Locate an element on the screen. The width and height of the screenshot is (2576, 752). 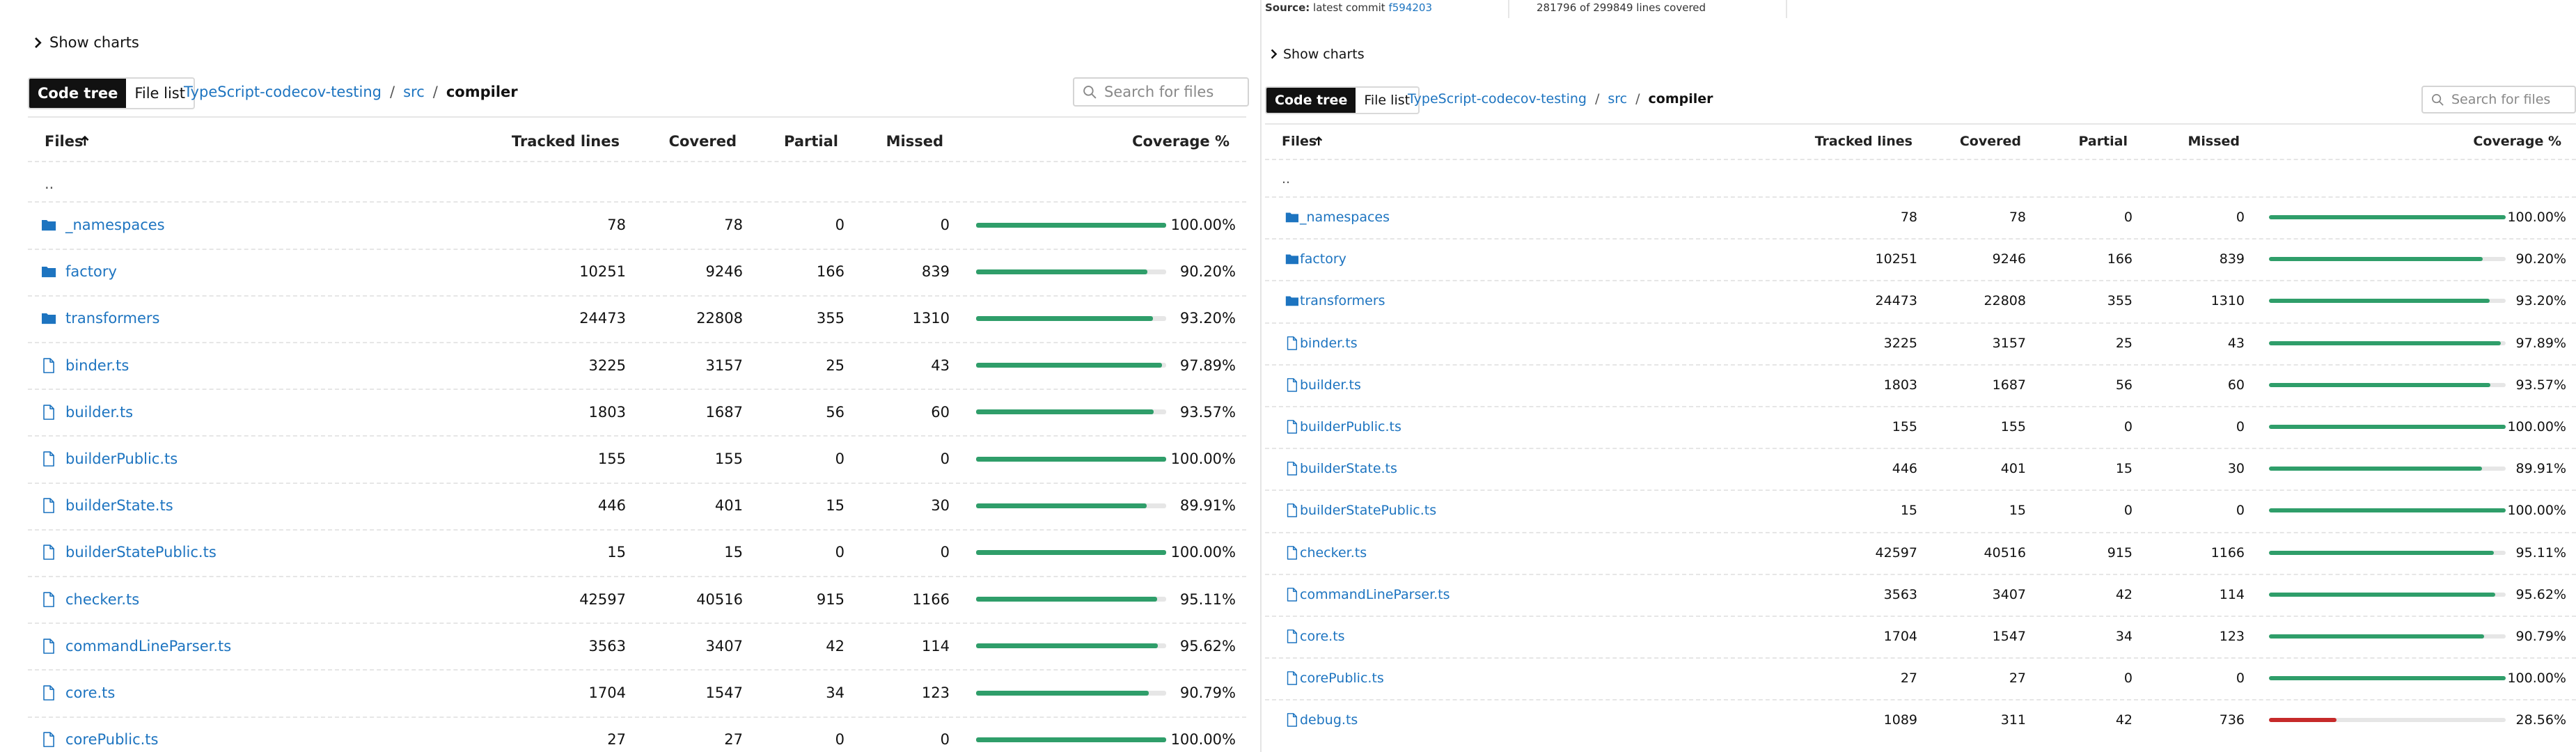
breadcrumb: TypeScript-codecov-testing / src / compiler is located at coordinates (1560, 99).